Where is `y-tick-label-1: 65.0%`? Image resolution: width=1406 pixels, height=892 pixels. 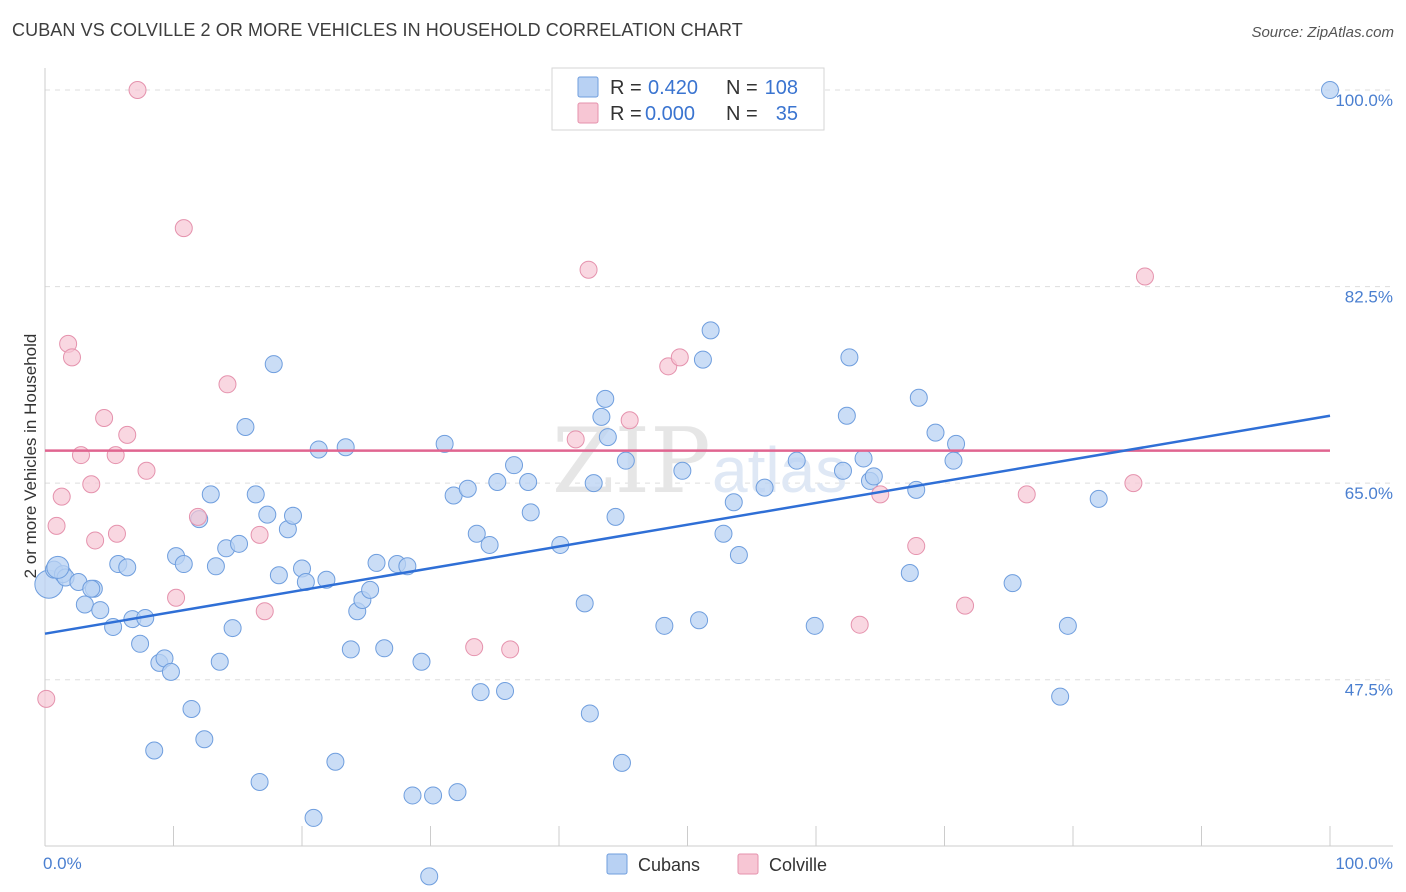 y-tick-label-1: 65.0% is located at coordinates (1369, 493).